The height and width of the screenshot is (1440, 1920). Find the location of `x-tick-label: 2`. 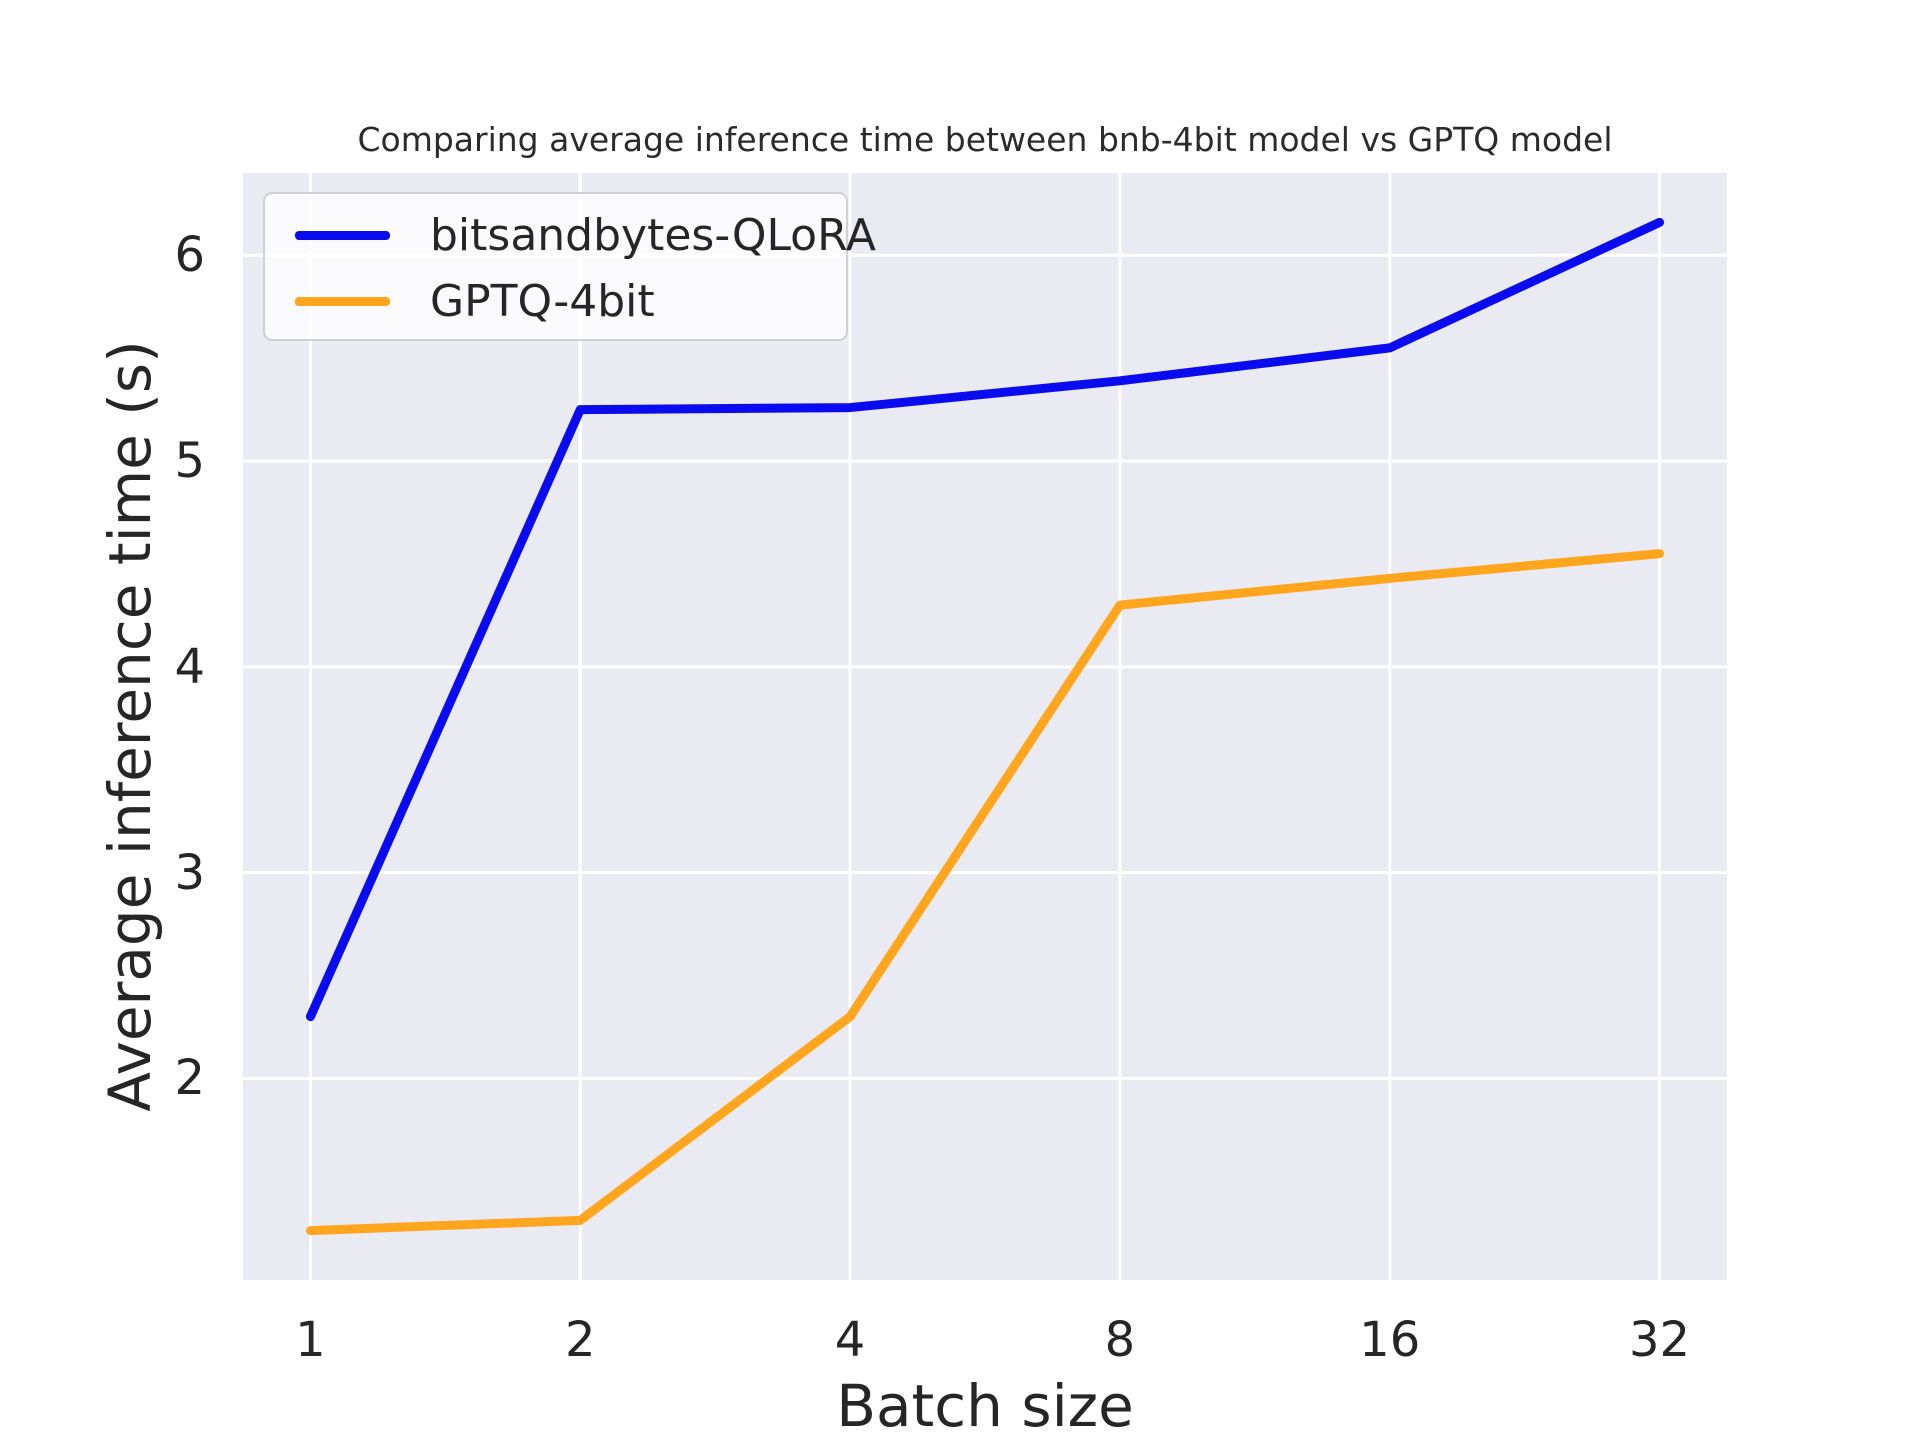

x-tick-label: 2 is located at coordinates (580, 1340).